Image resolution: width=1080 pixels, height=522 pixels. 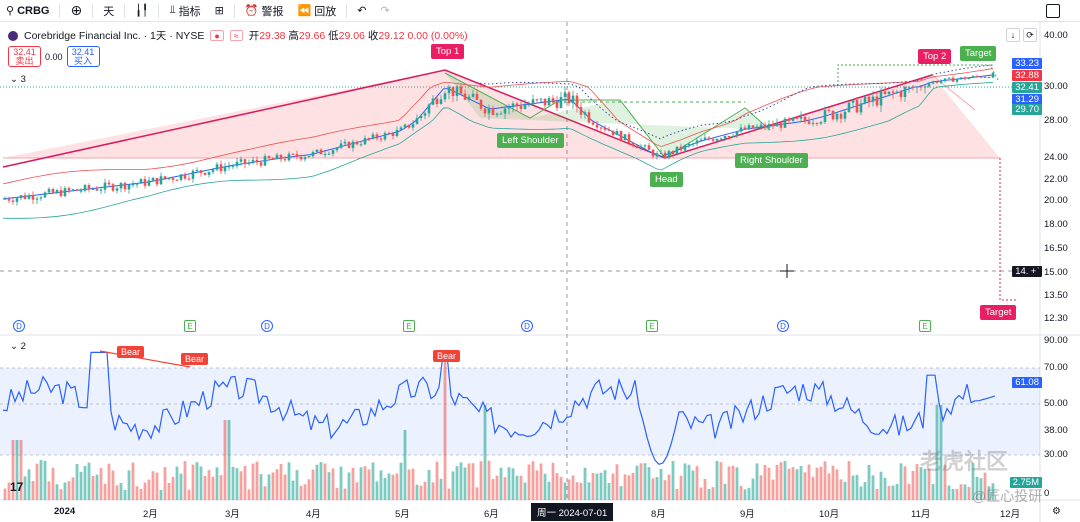 I want to click on top1-tag: Top 1, so click(x=448, y=51).